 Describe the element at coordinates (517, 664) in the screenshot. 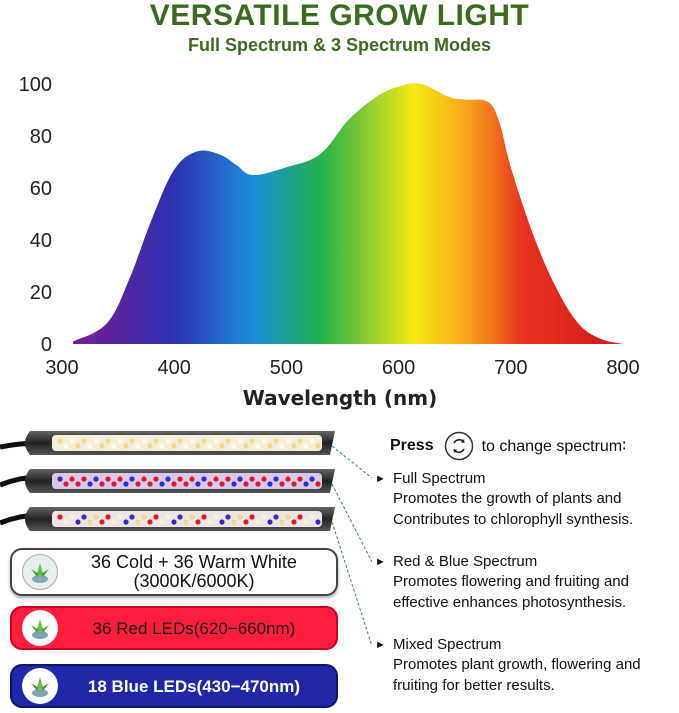

I see `mode-desc-1: Promotes plant growth, flowering and` at that location.